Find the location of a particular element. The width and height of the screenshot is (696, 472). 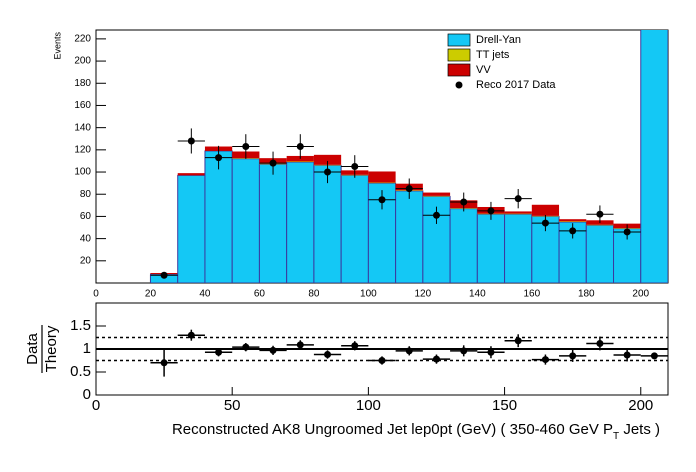

x-tick-label: 20 is located at coordinates (151, 294).